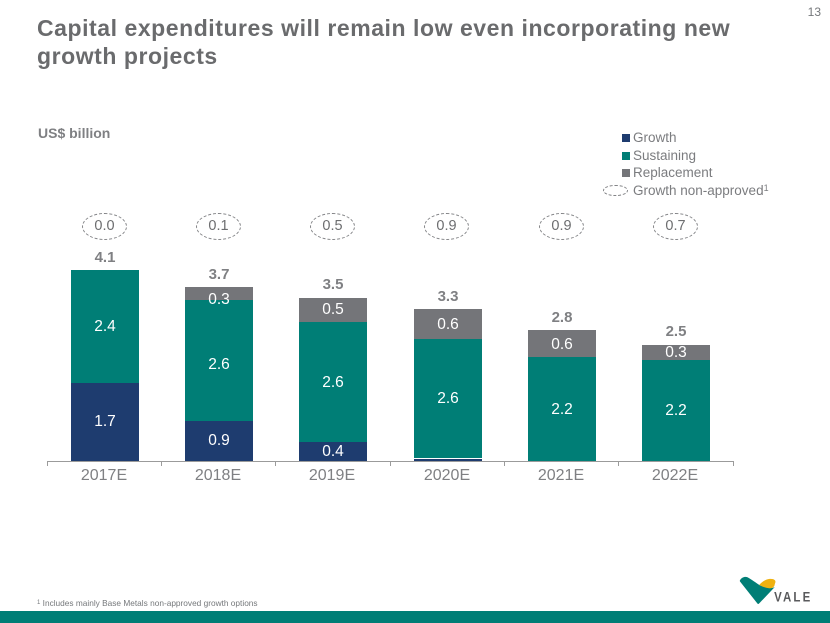 This screenshot has width=830, height=623. I want to click on svg-text: VALE, so click(793, 596).